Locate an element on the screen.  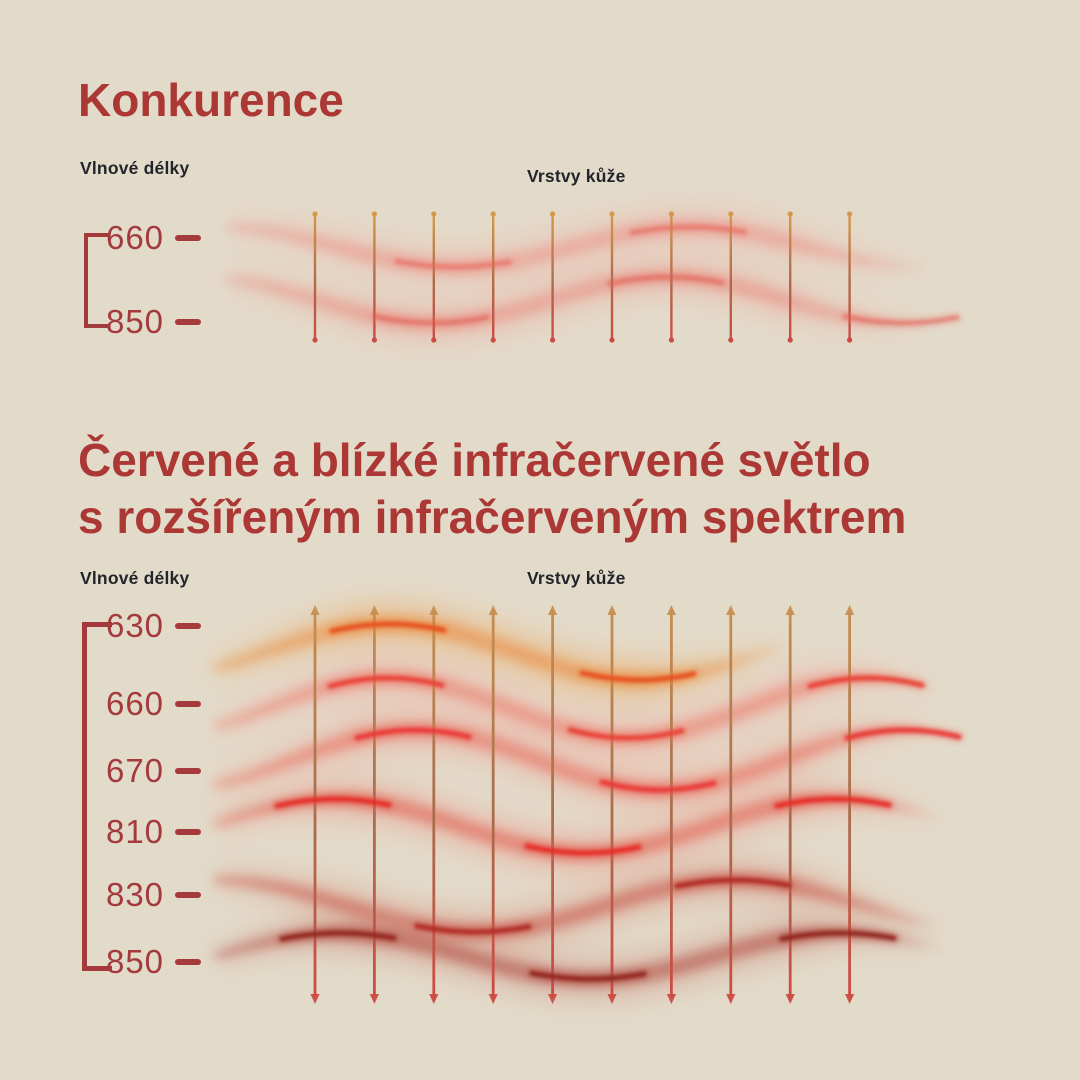
wavelength-tick-label: 830 is located at coordinates (135, 894).